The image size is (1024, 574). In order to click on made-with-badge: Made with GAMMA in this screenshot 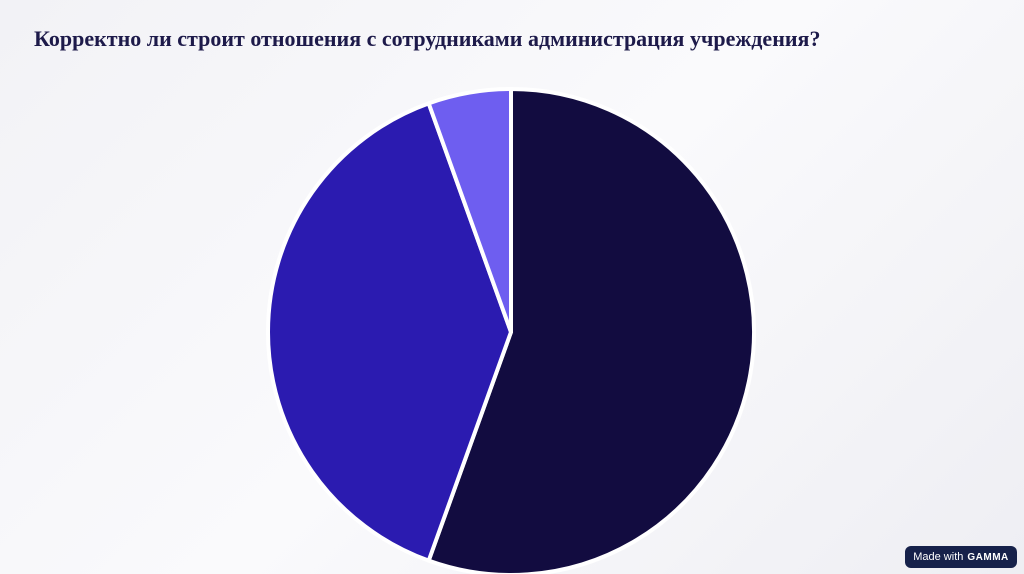, I will do `click(961, 557)`.